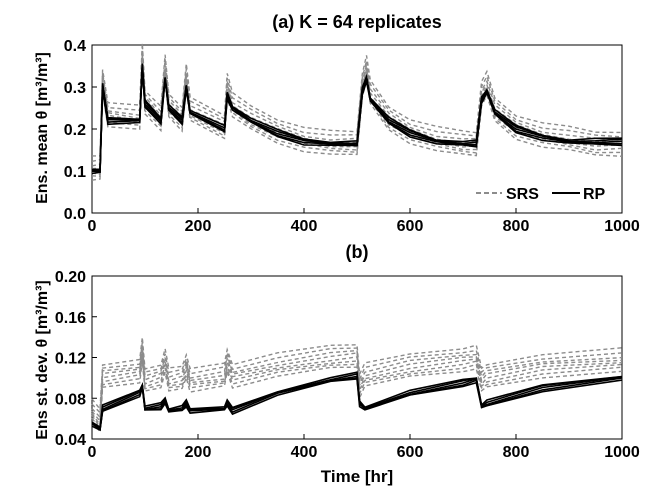  What do you see at coordinates (516, 452) in the screenshot?
I see `panel-b-x-tick-label: 800` at bounding box center [516, 452].